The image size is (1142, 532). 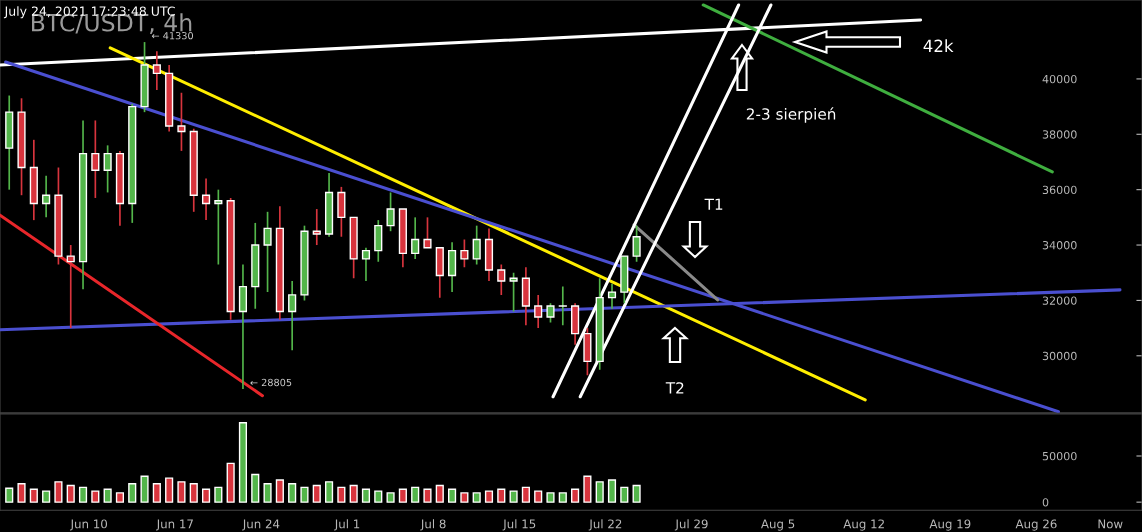 What do you see at coordinates (691, 525) in the screenshot?
I see `x-tick-label: Jul 29` at bounding box center [691, 525].